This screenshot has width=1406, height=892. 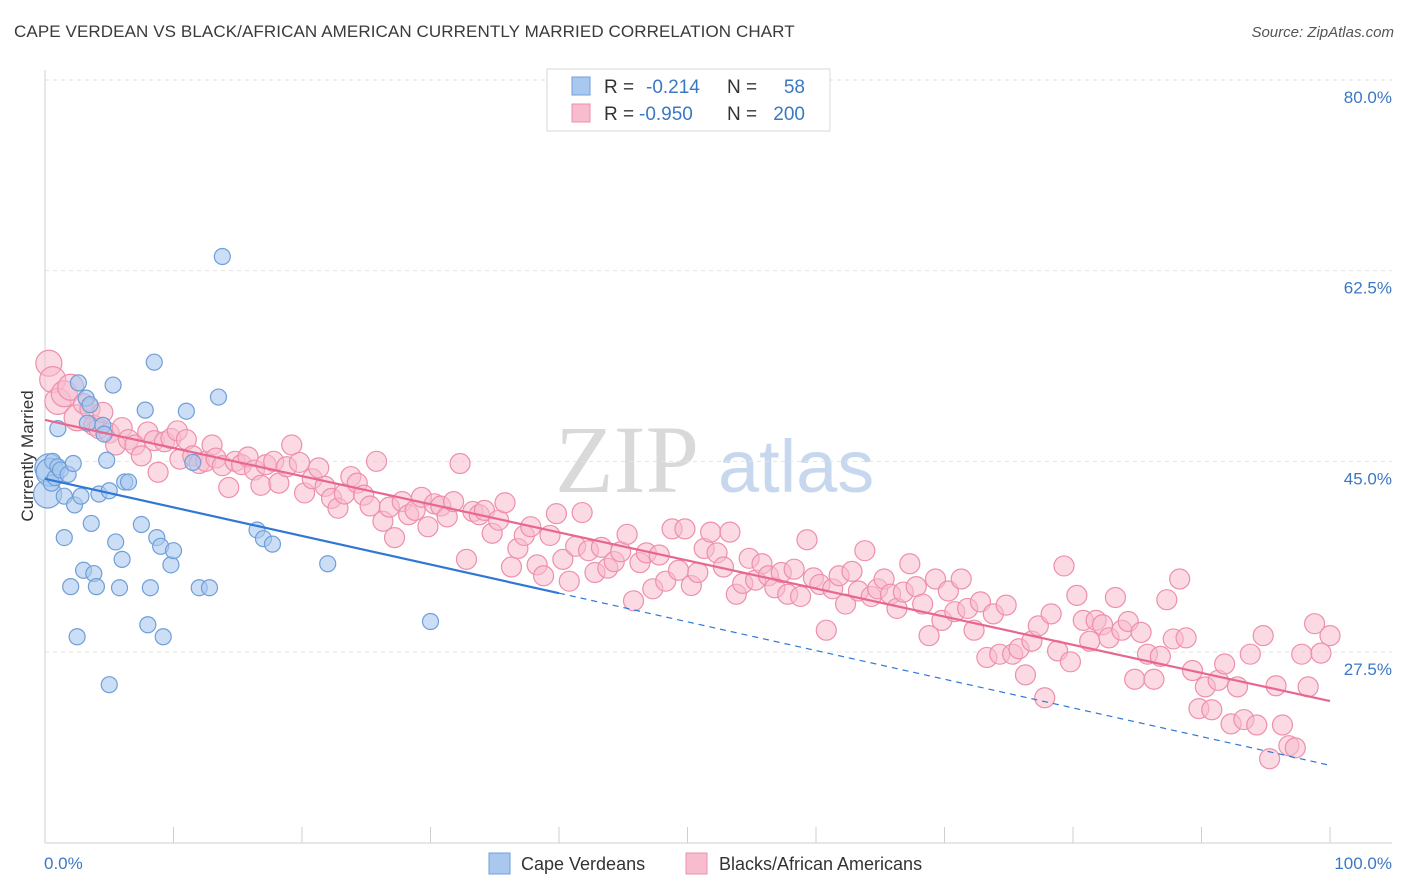 I want to click on y-tick-label-2: 62.5%, so click(x=1368, y=288).